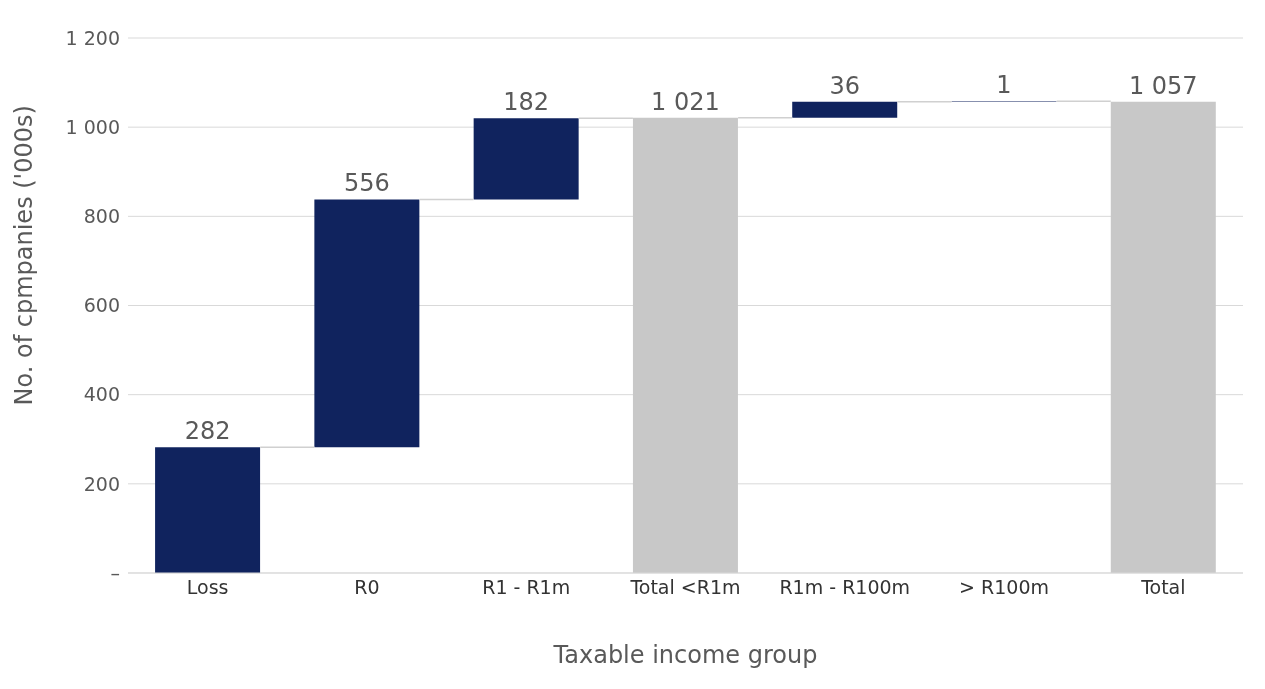 The width and height of the screenshot is (1265, 689). Describe the element at coordinates (367, 587) in the screenshot. I see `x-tick-label: R0` at that location.